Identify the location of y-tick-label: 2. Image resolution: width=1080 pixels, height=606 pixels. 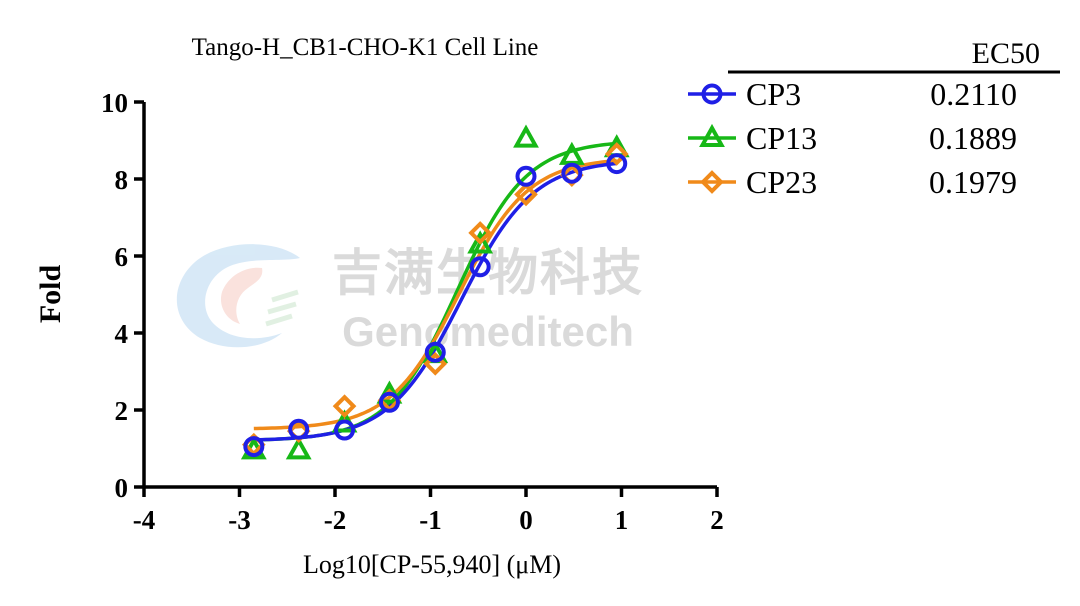
(122, 411).